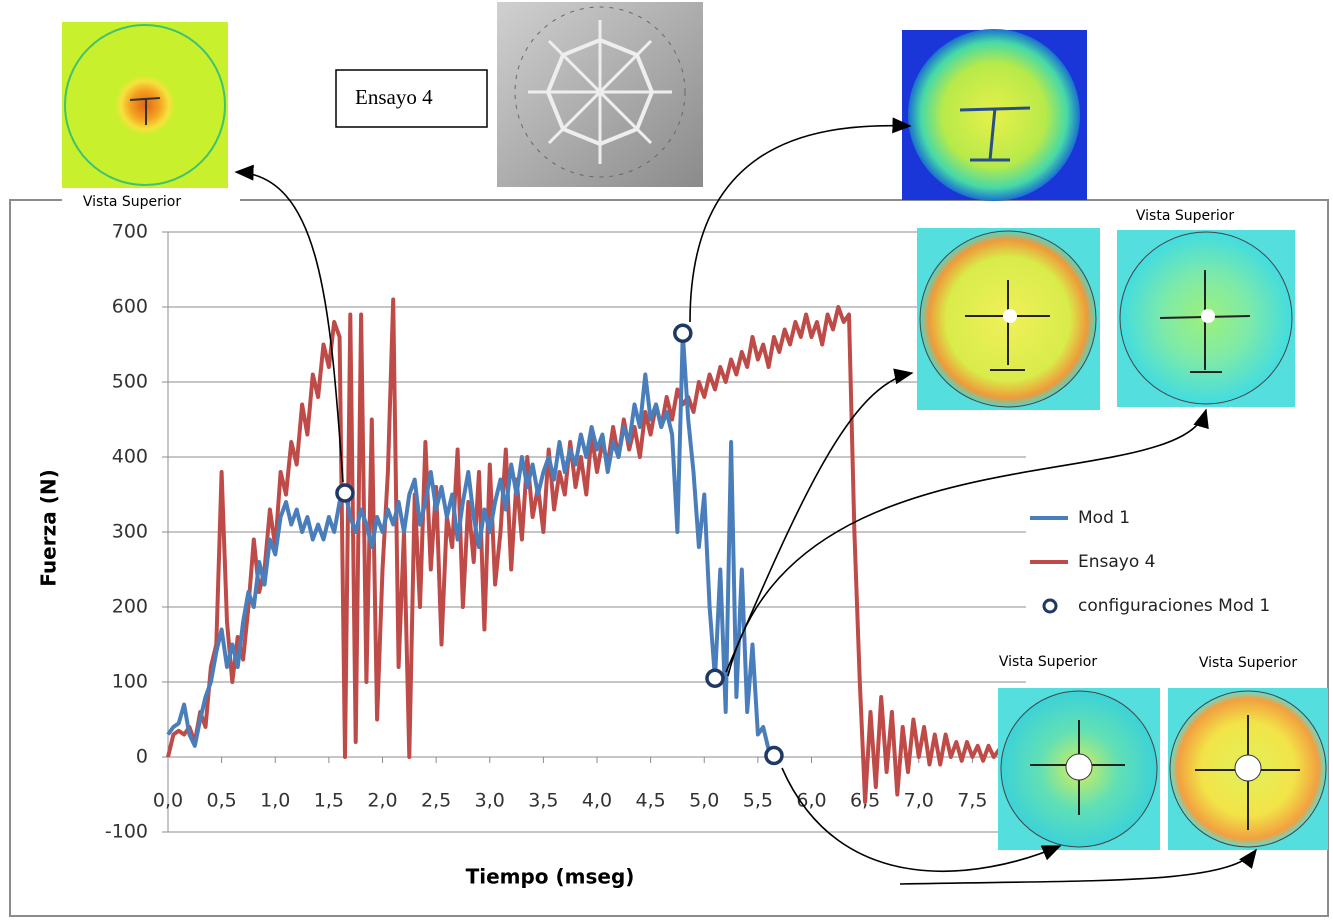  I want to click on legend: Mod 1 Ensayo 4 configuraciones Mod 1, so click(1150, 562).